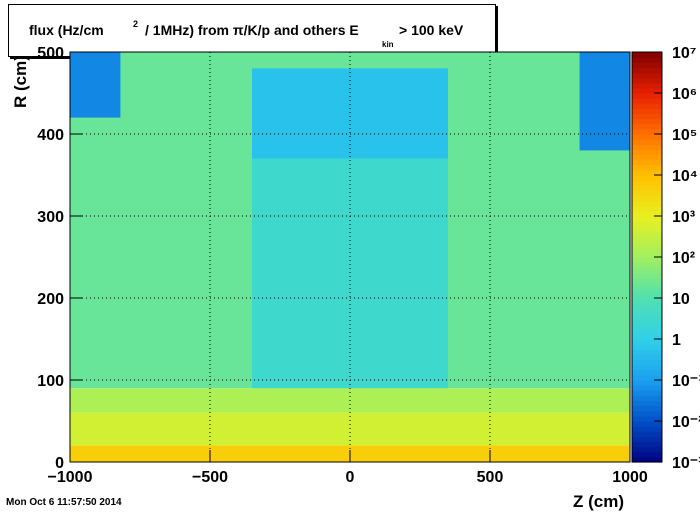 The image size is (700, 514). I want to click on palette-label-10: 10⁷, so click(684, 53).